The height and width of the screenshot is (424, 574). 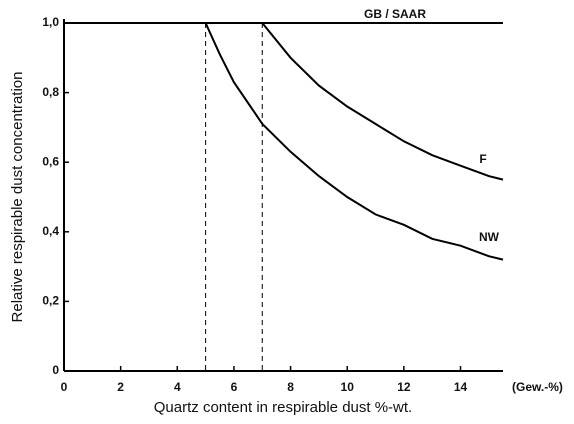 What do you see at coordinates (120, 387) in the screenshot?
I see `x-tick-label: 2` at bounding box center [120, 387].